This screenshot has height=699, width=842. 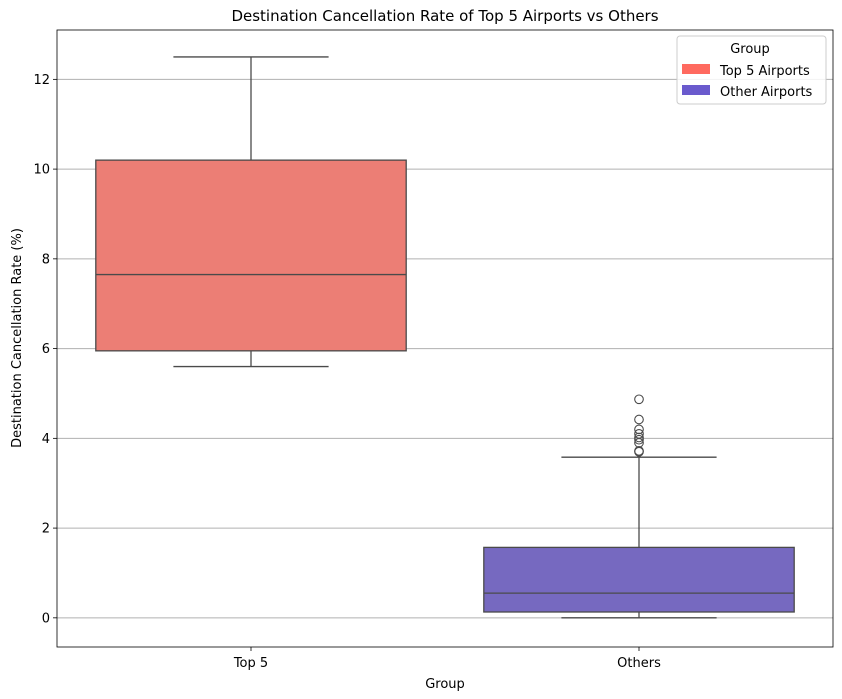 What do you see at coordinates (250, 663) in the screenshot?
I see `x-tick-label: Top 5` at bounding box center [250, 663].